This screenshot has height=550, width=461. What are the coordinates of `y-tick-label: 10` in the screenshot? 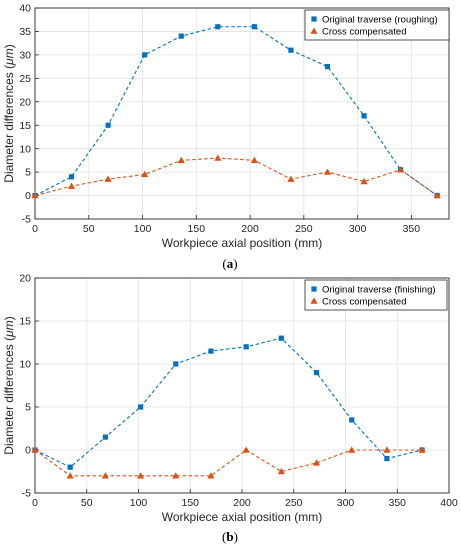 It's located at (25, 365).